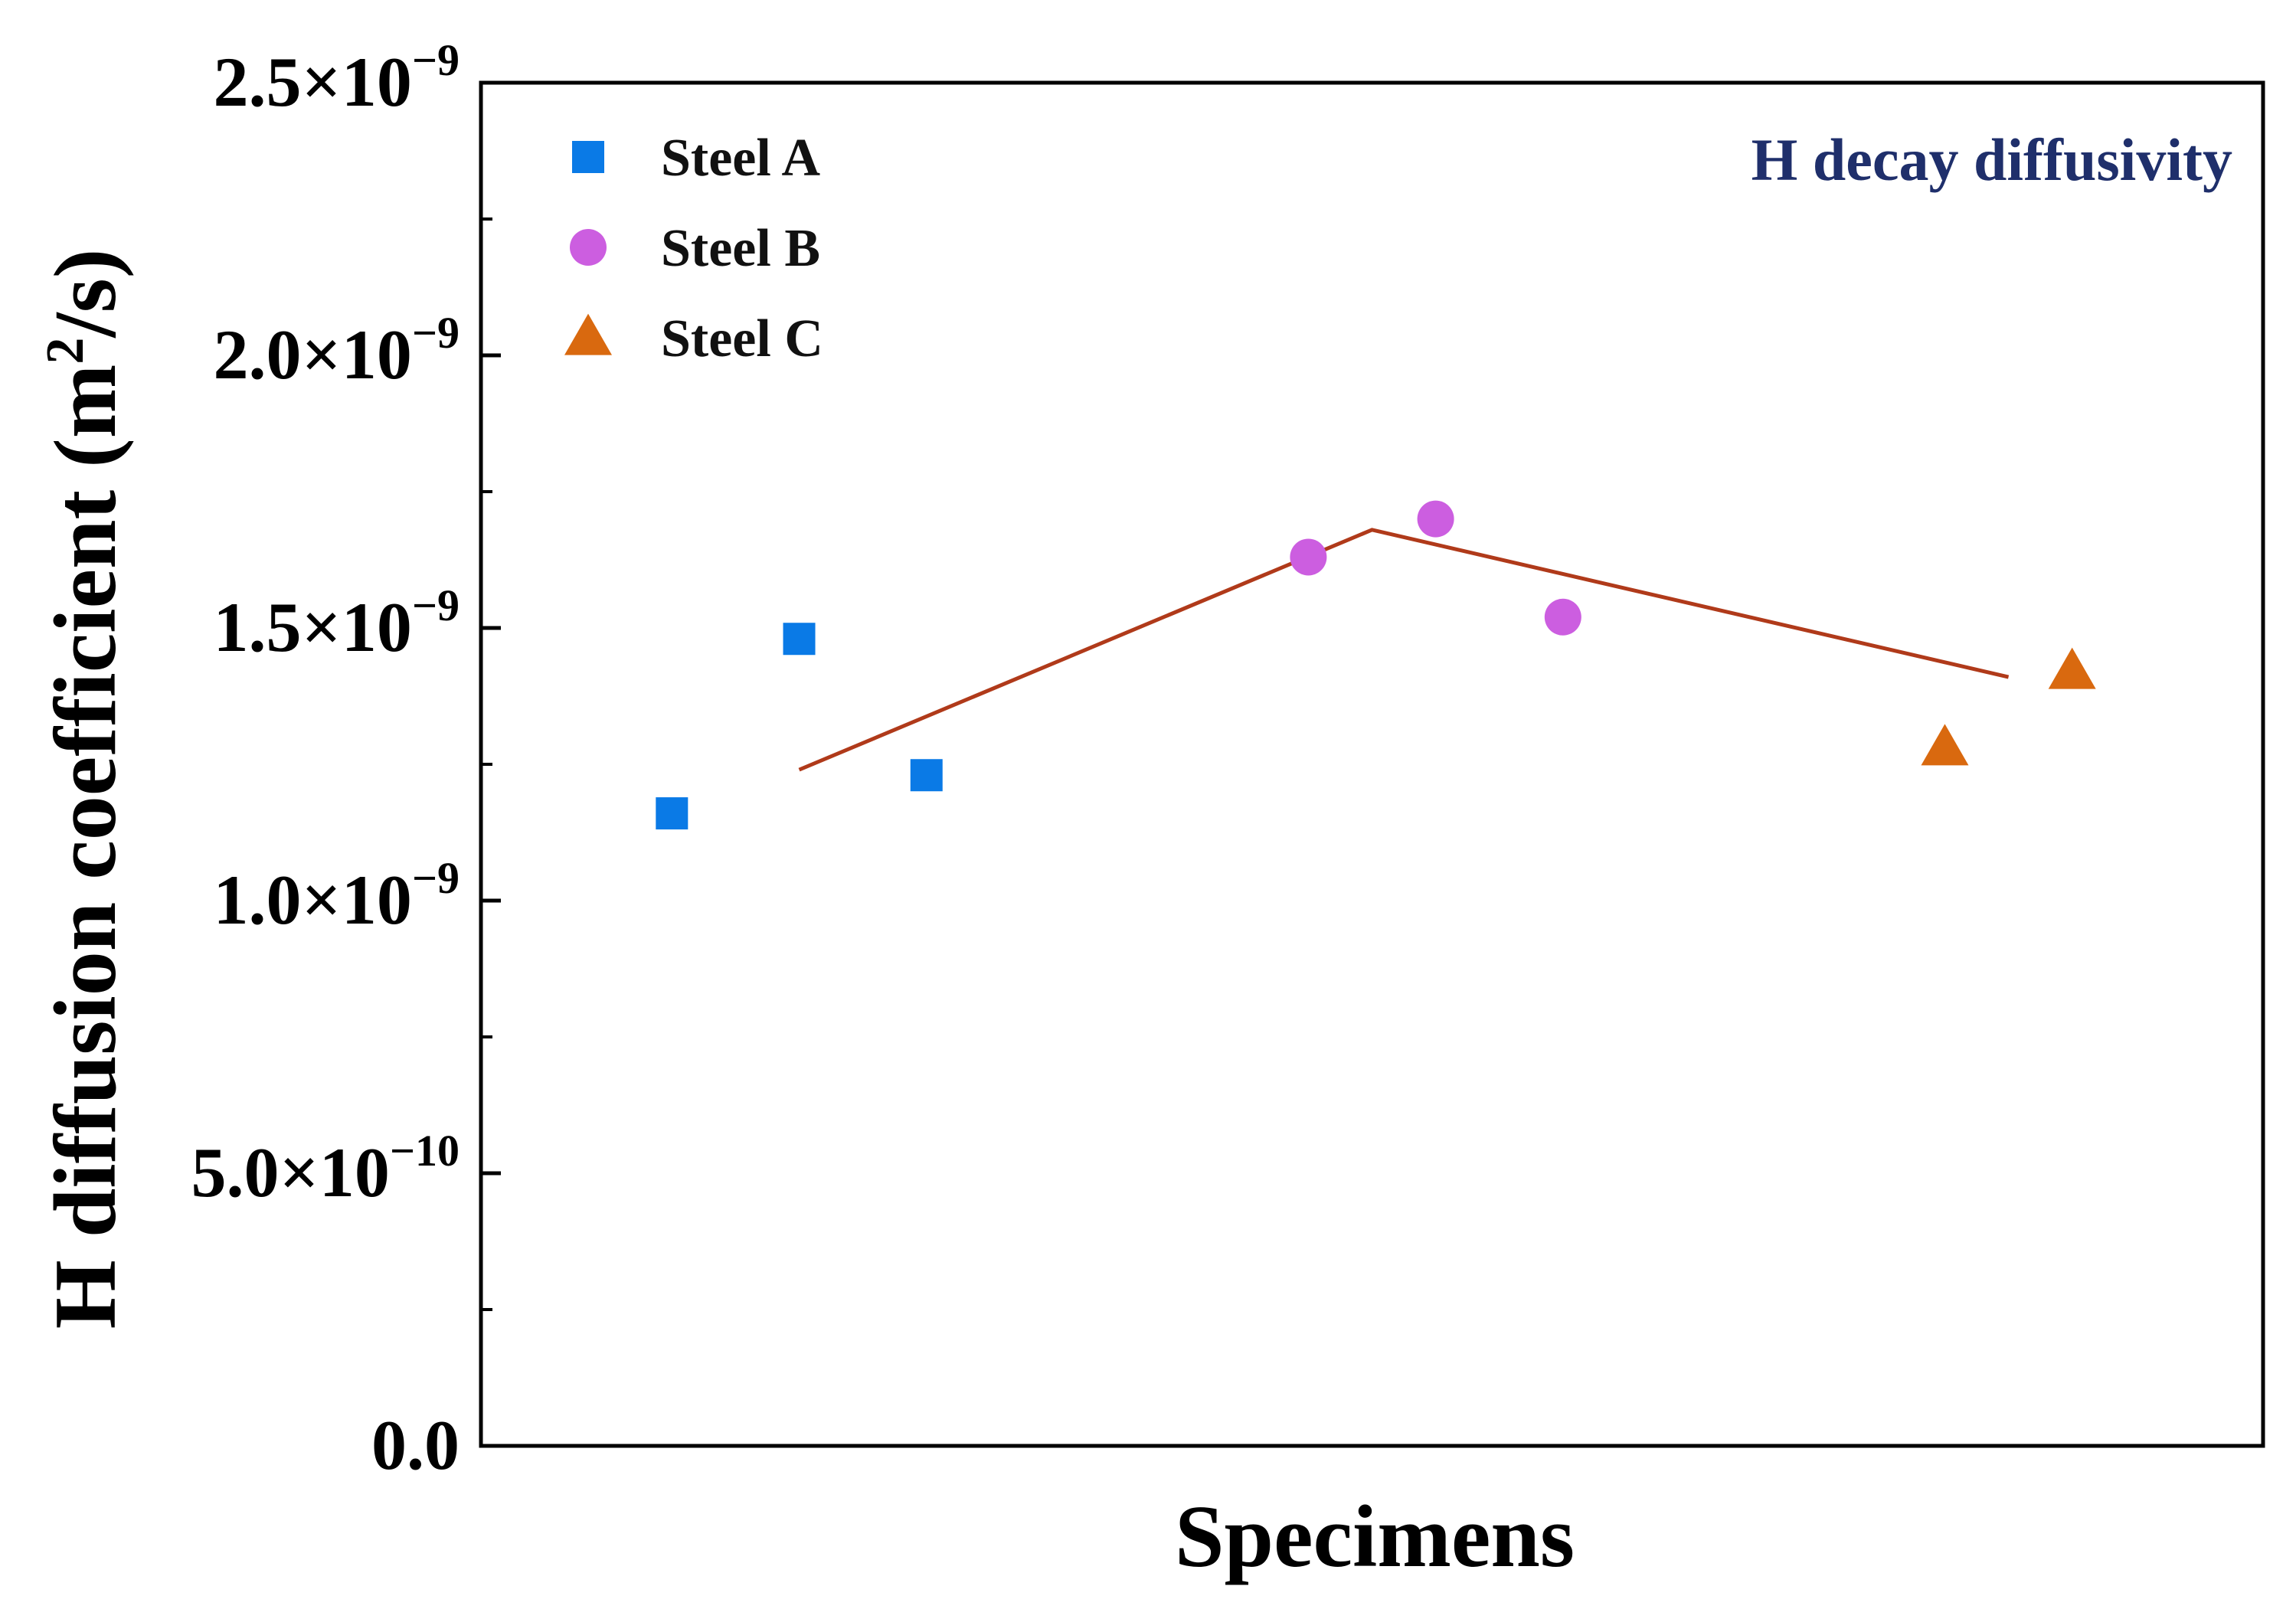  I want to click on y-tick-label-mantissa: 1.5×10, so click(313, 627).